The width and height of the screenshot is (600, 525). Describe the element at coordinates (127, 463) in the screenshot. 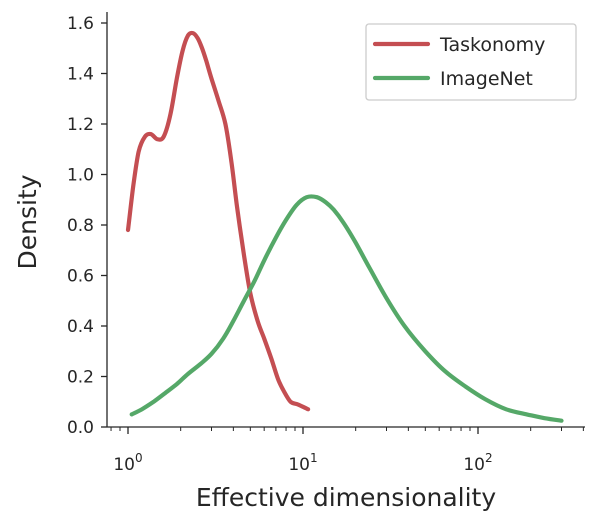

I see `x-tick-label: 10⁰` at that location.